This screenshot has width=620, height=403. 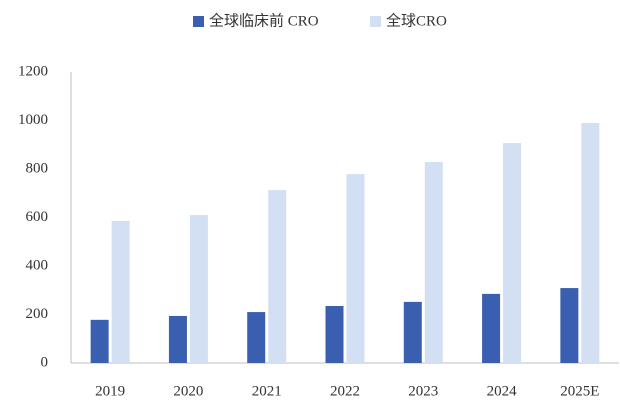 I want to click on y-tick-label: 600, so click(x=37, y=217).